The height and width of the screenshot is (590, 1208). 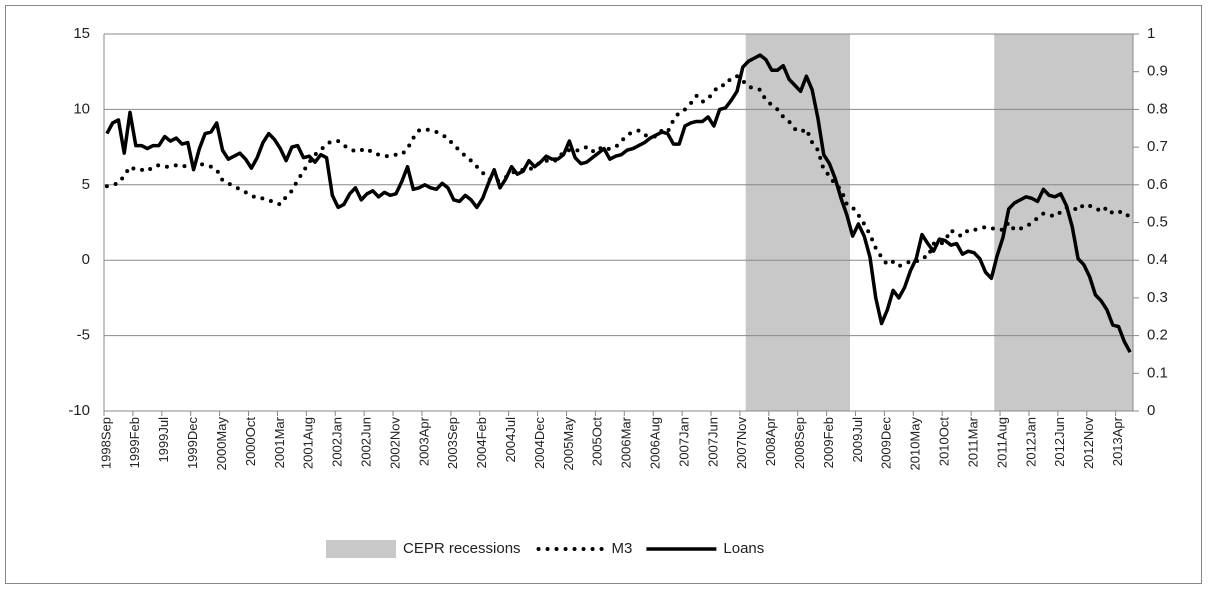 I want to click on x-tick-label: 2001Aug, so click(x=308, y=443).